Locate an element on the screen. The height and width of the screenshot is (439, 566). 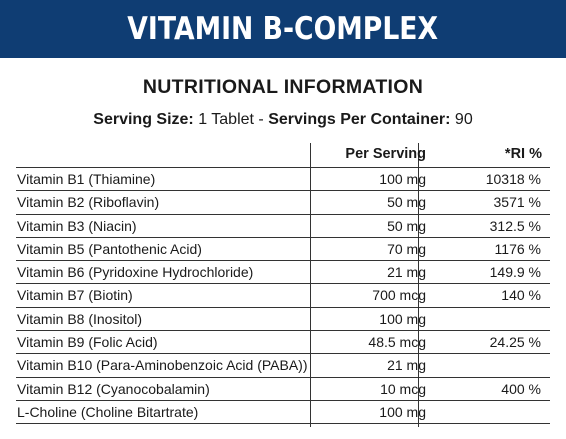
table-row: Vitamin B12 (Cyanocobalamin) 10 mcg 400 % is located at coordinates (283, 389).